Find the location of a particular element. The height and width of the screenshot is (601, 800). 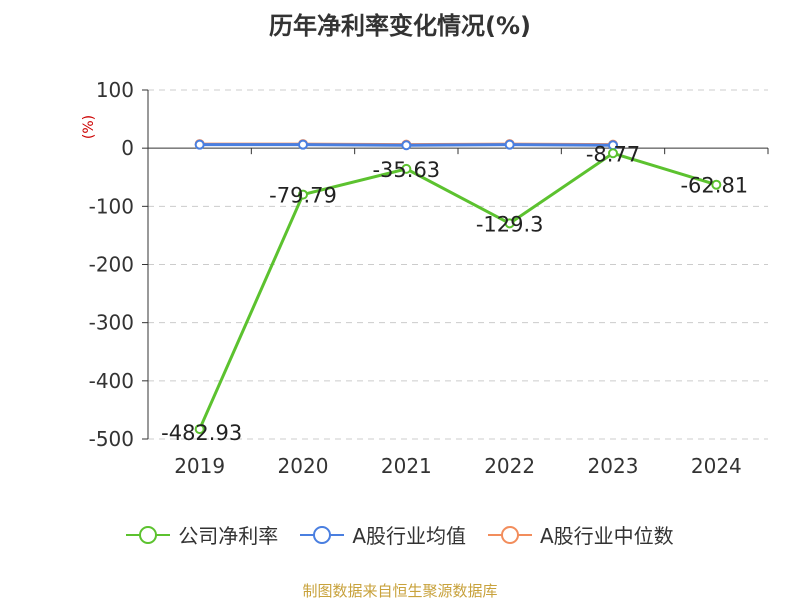

y-tick-label: -300 is located at coordinates (111, 323).